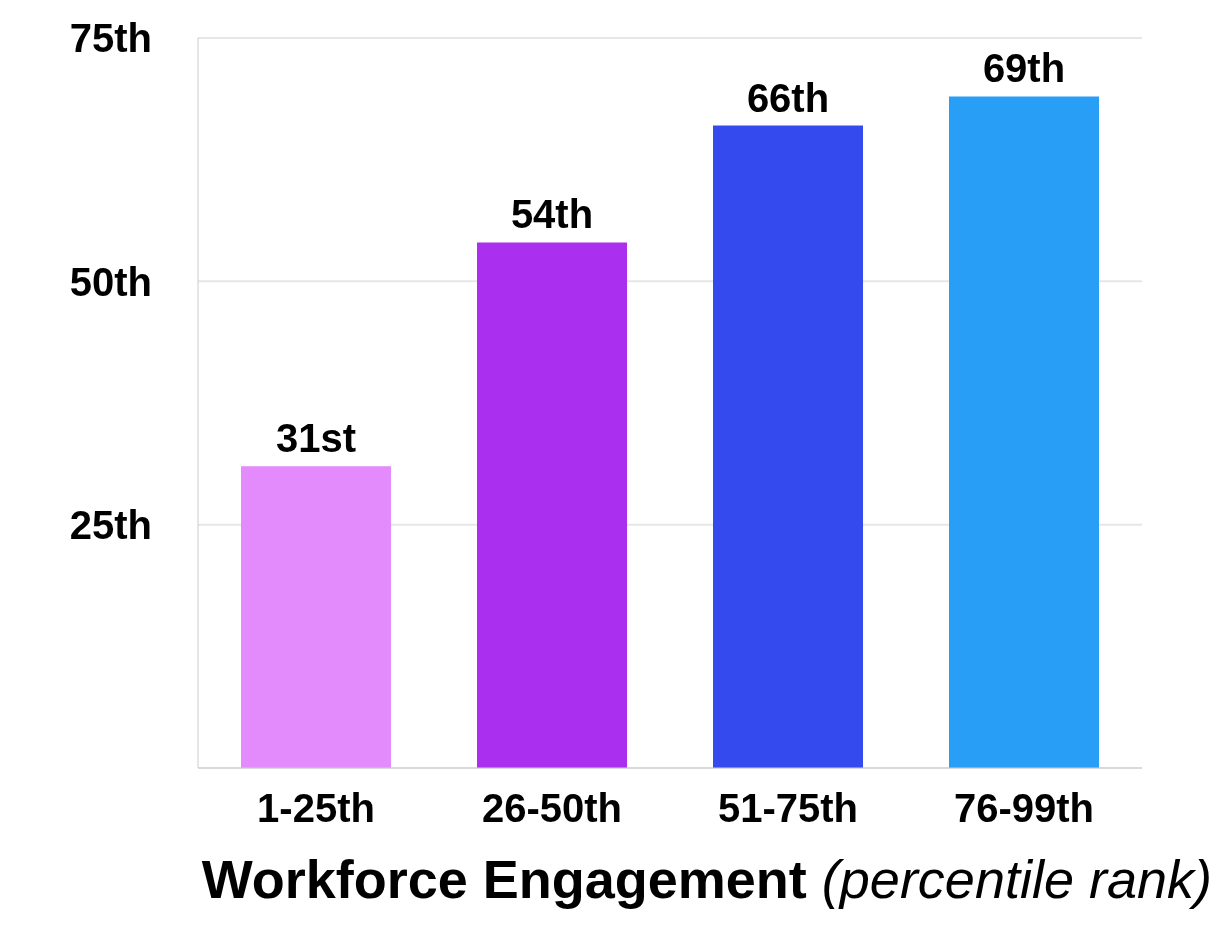  Describe the element at coordinates (316, 438) in the screenshot. I see `data-label: 31st` at that location.